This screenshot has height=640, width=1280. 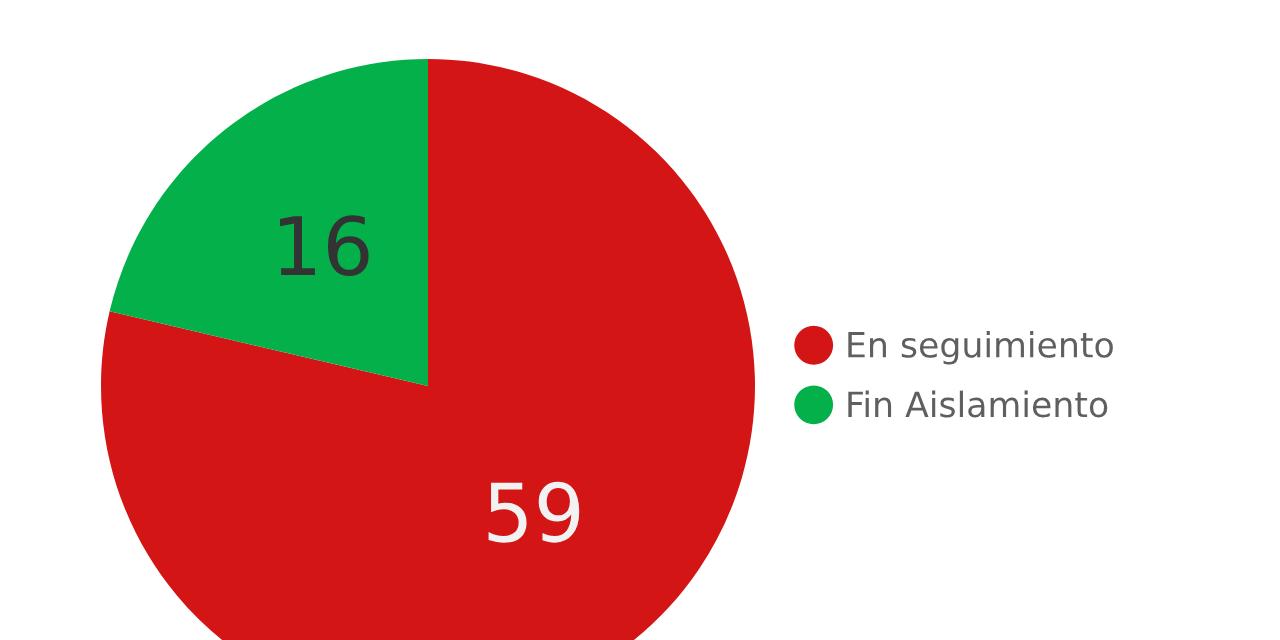 What do you see at coordinates (980, 347) in the screenshot?
I see `legend-label: En seguimiento` at bounding box center [980, 347].